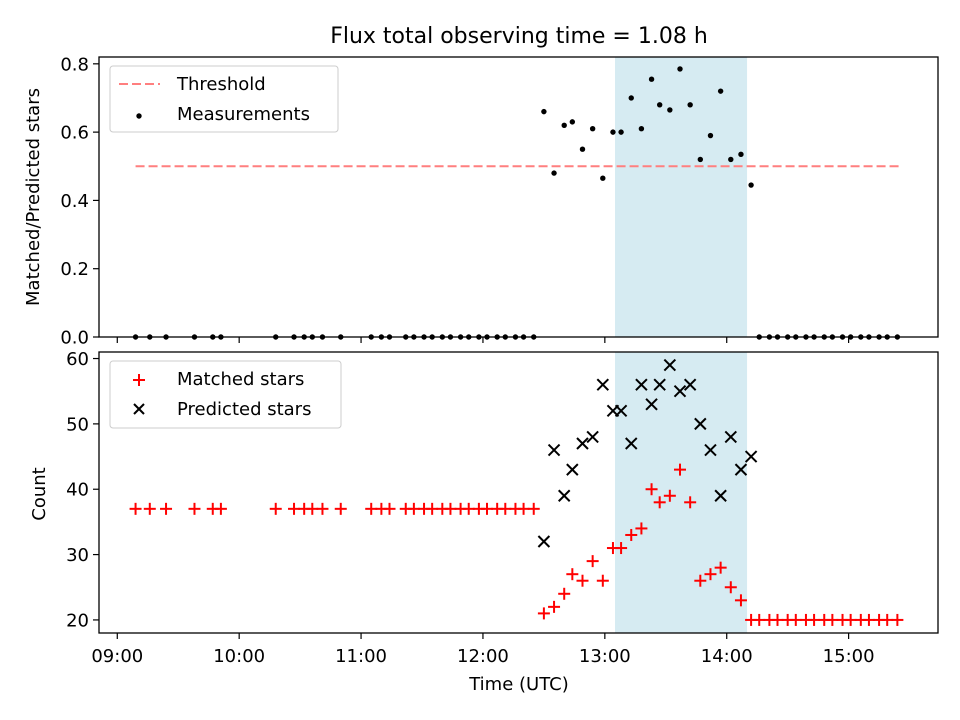 This screenshot has width=960, height=720. Describe the element at coordinates (483, 340) in the screenshot. I see `x-axis-ticks` at that location.